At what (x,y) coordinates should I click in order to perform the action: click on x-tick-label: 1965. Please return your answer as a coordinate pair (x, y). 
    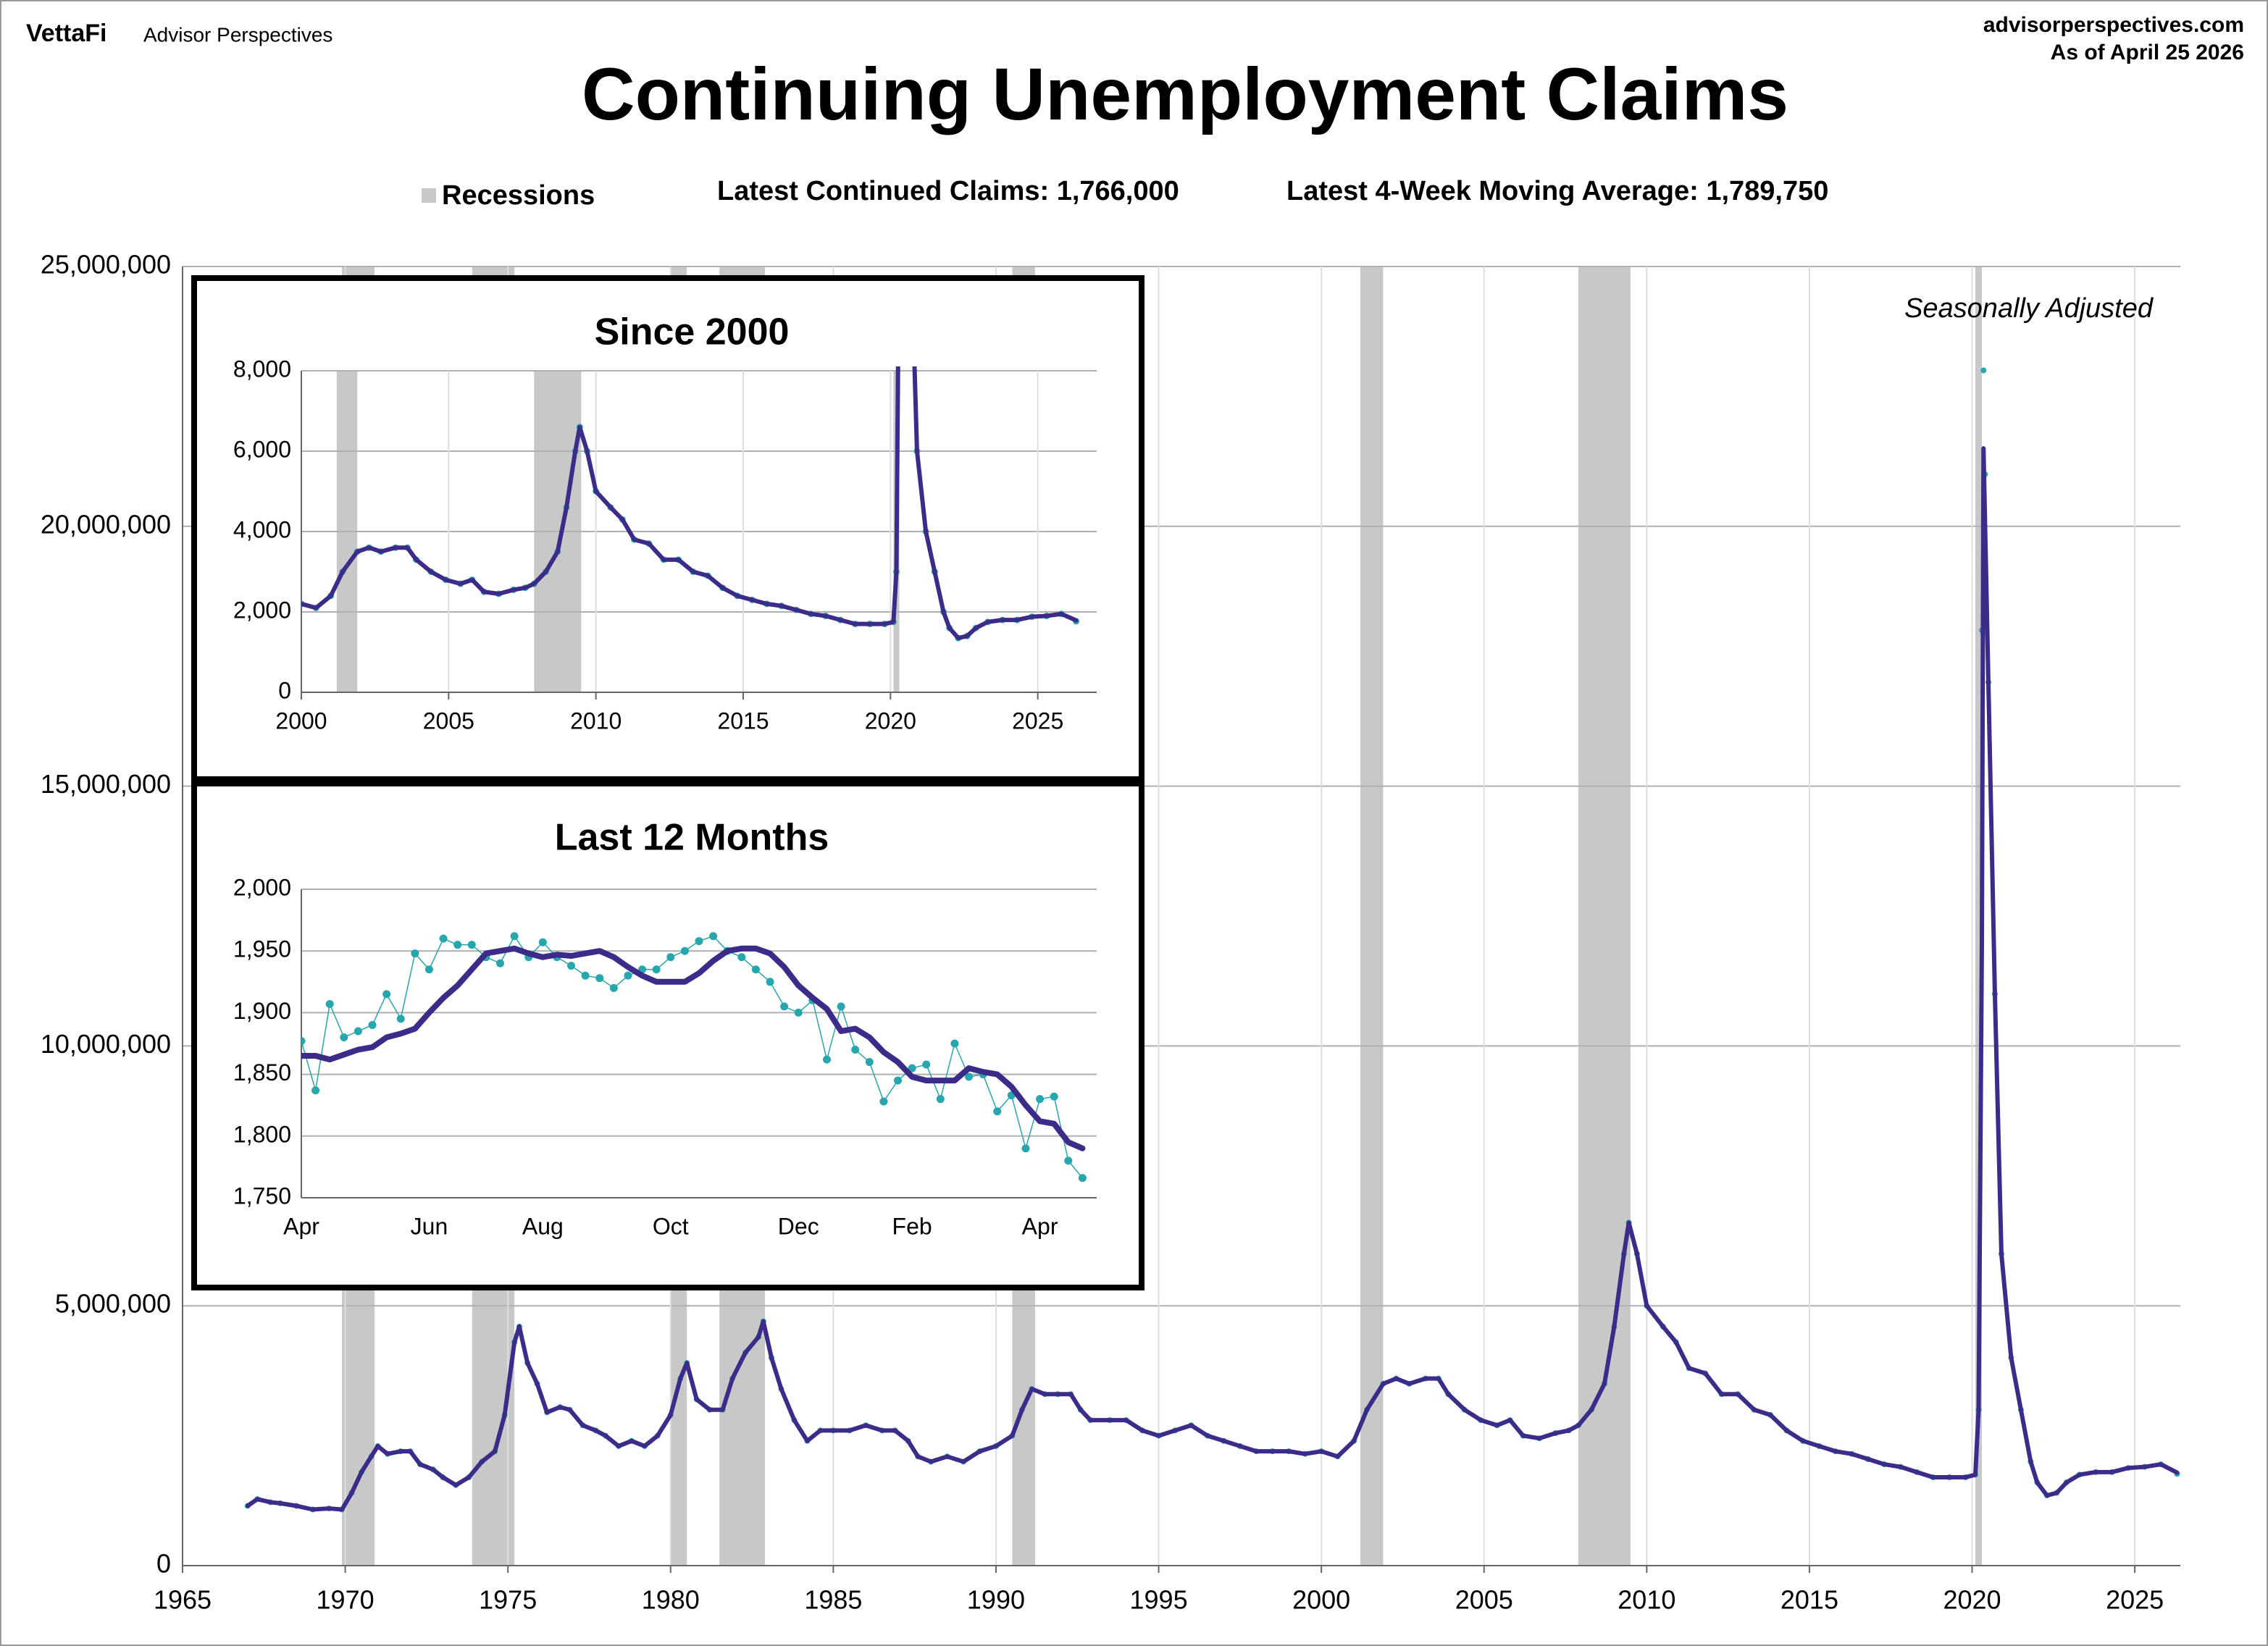
    Looking at the image, I should click on (183, 1600).